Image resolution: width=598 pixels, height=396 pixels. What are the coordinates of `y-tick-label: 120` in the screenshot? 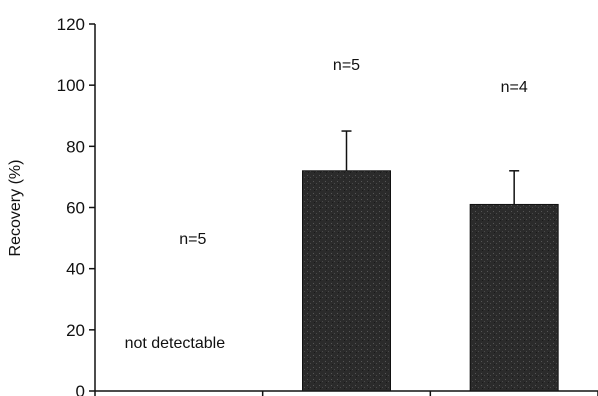 It's located at (71, 24).